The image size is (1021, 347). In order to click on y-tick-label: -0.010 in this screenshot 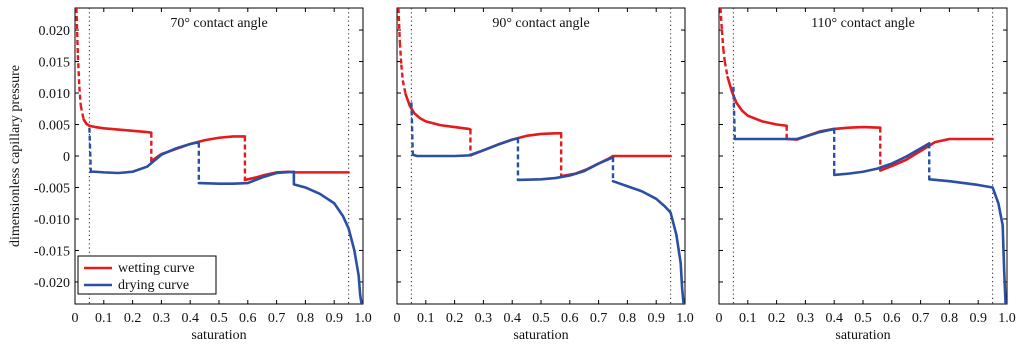, I will do `click(52, 220)`.